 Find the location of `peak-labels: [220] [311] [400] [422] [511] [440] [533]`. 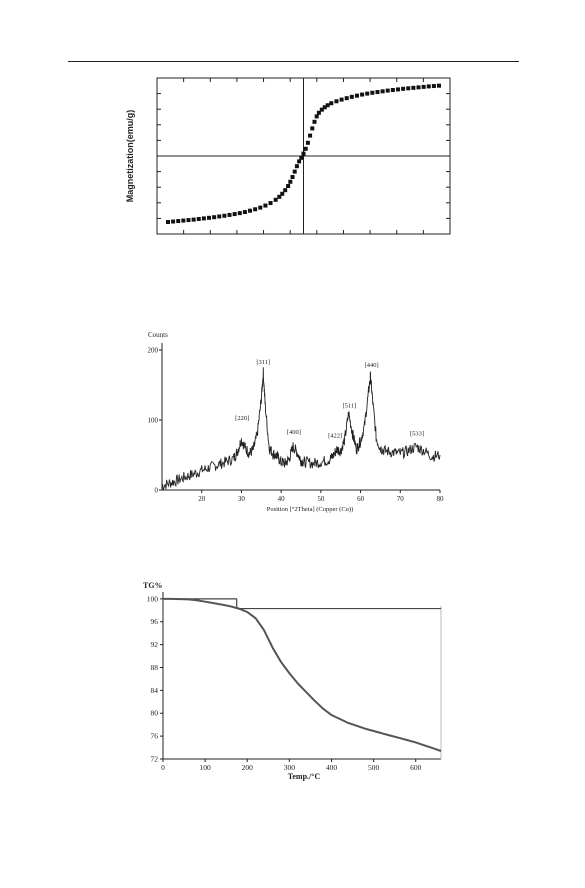

peak-labels: [220] [311] [400] [422] [511] [440] [533] is located at coordinates (329, 399).